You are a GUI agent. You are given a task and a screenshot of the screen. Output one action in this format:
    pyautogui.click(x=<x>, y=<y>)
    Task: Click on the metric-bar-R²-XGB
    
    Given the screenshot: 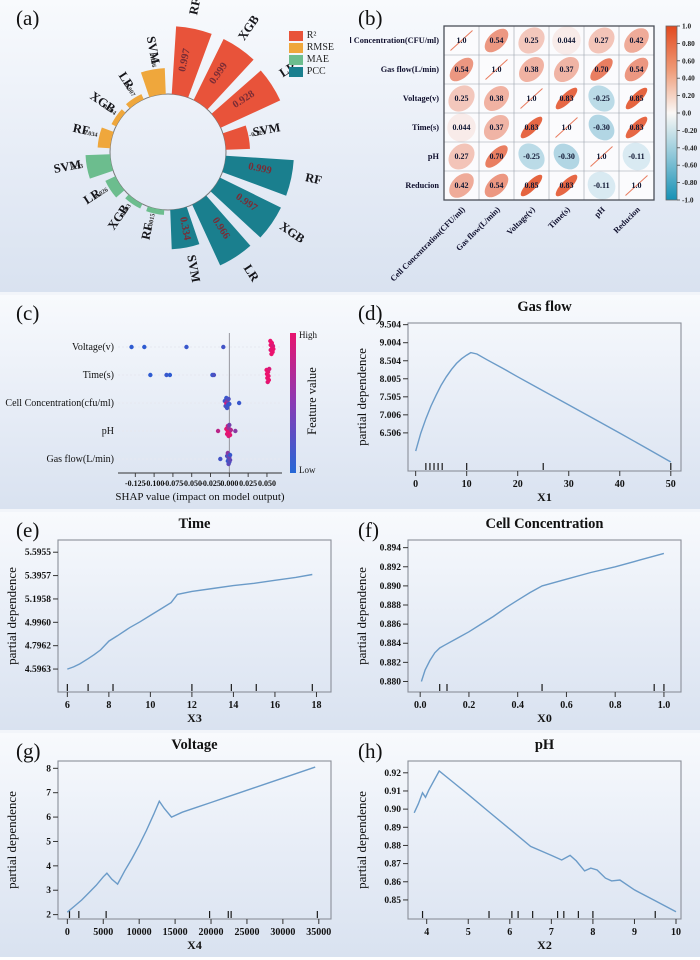 What is the action you would take?
    pyautogui.click(x=223, y=74)
    